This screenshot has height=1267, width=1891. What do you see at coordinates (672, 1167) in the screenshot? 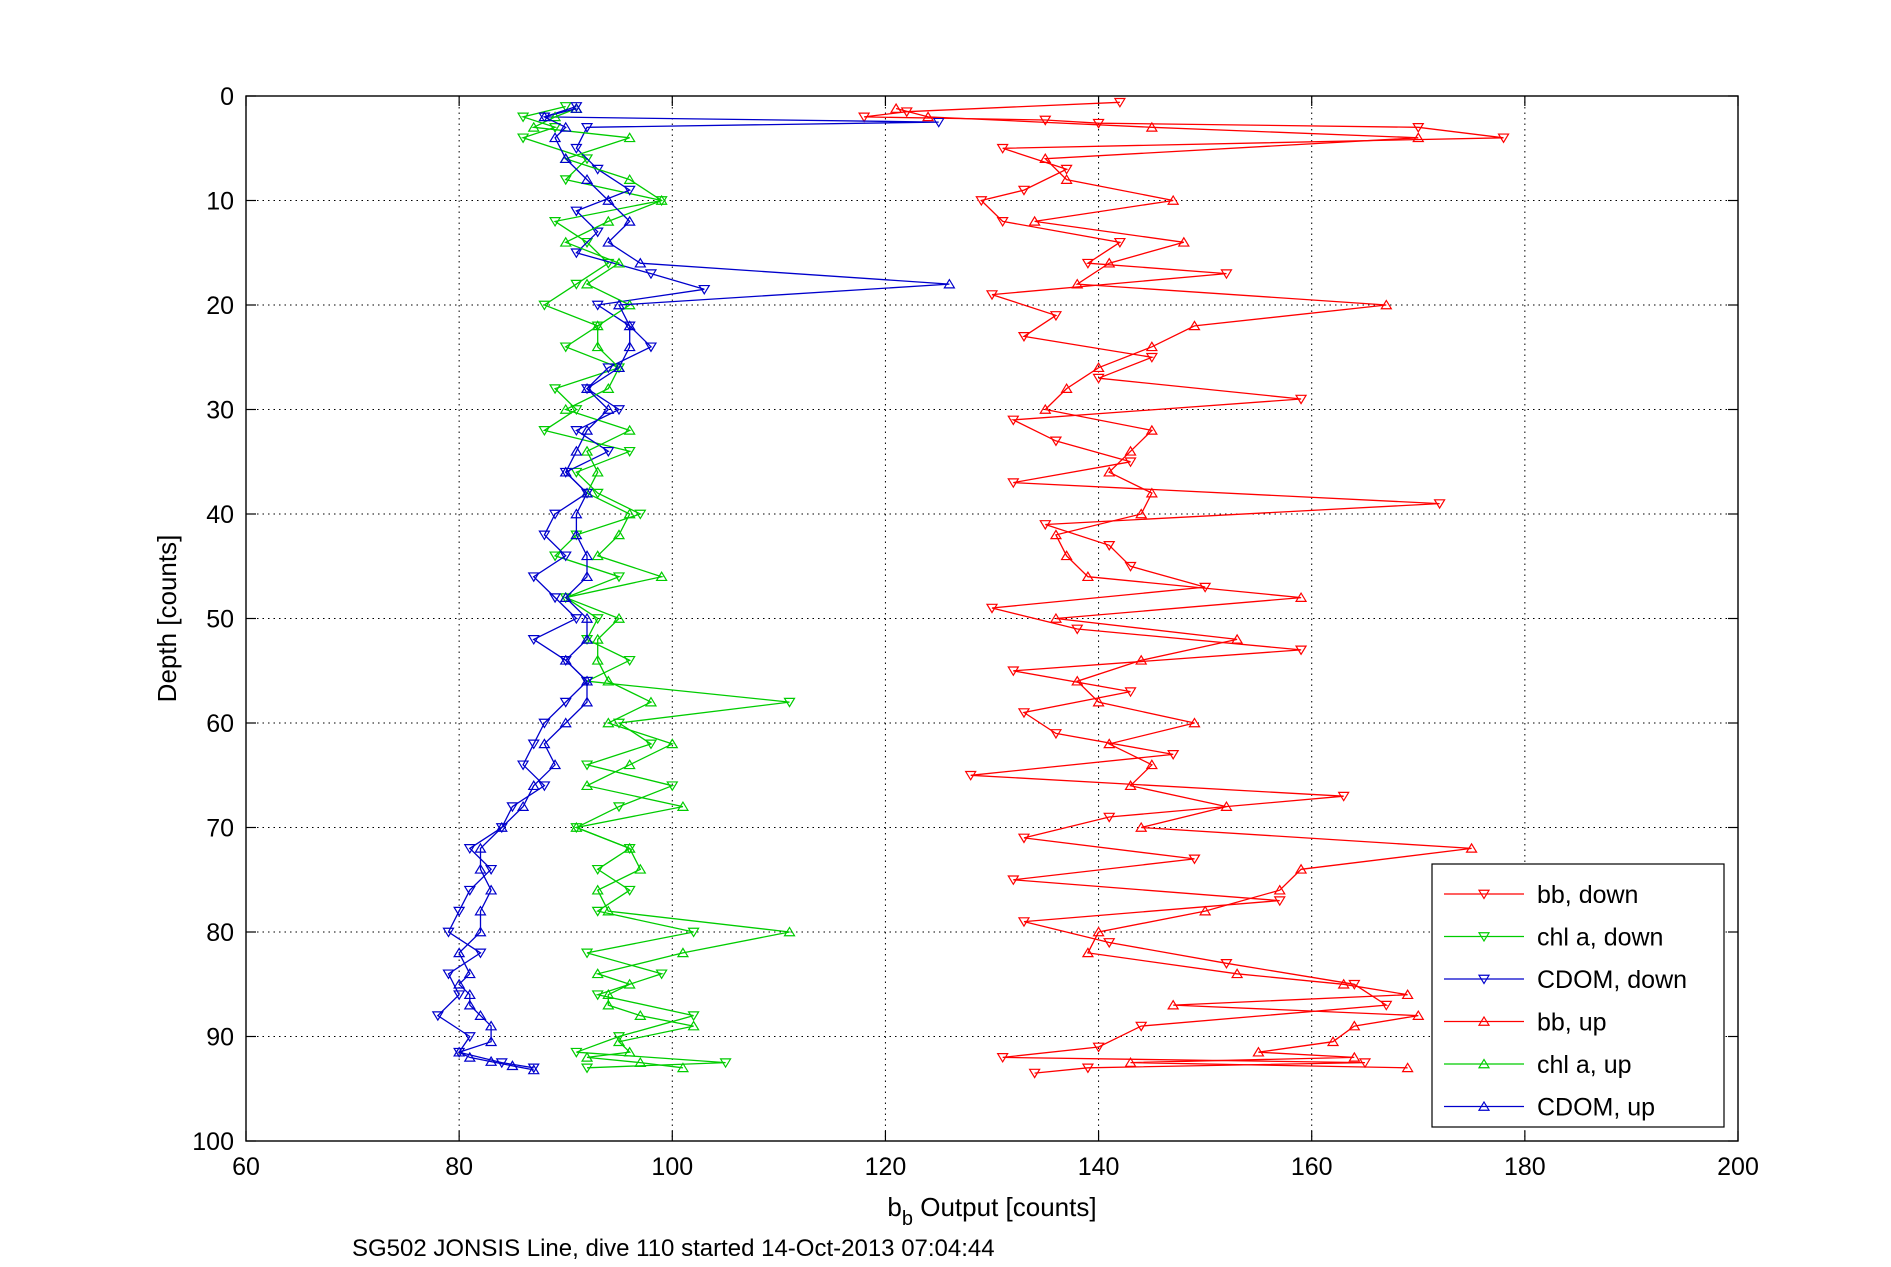
I see `x-tick-label: 100` at bounding box center [672, 1167].